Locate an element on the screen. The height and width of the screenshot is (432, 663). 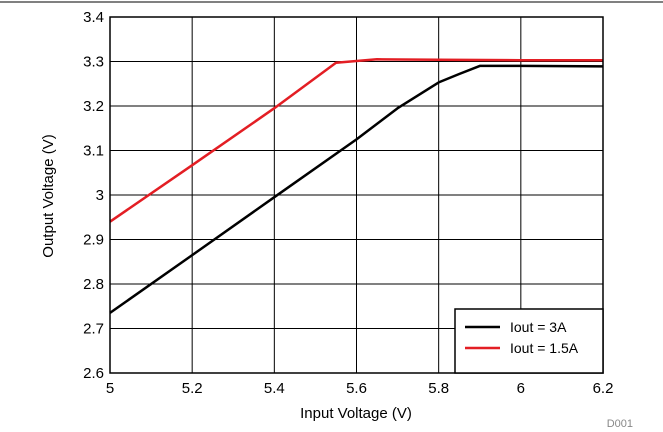
figure-id: D001 is located at coordinates (620, 424).